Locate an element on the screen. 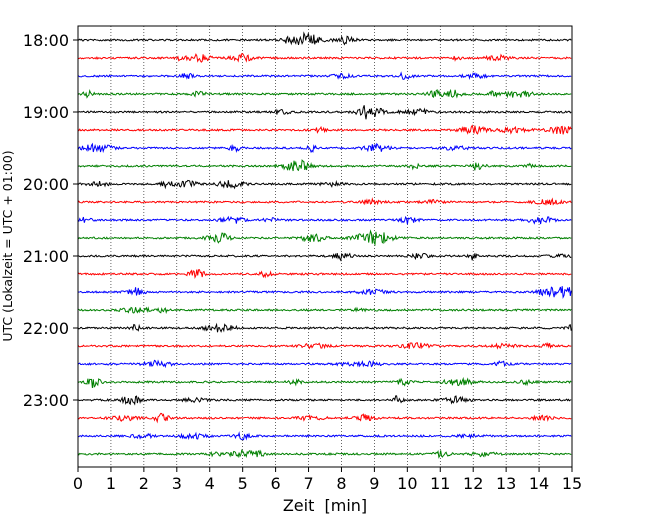 The image size is (650, 520). x-tick-label: 1 is located at coordinates (111, 483).